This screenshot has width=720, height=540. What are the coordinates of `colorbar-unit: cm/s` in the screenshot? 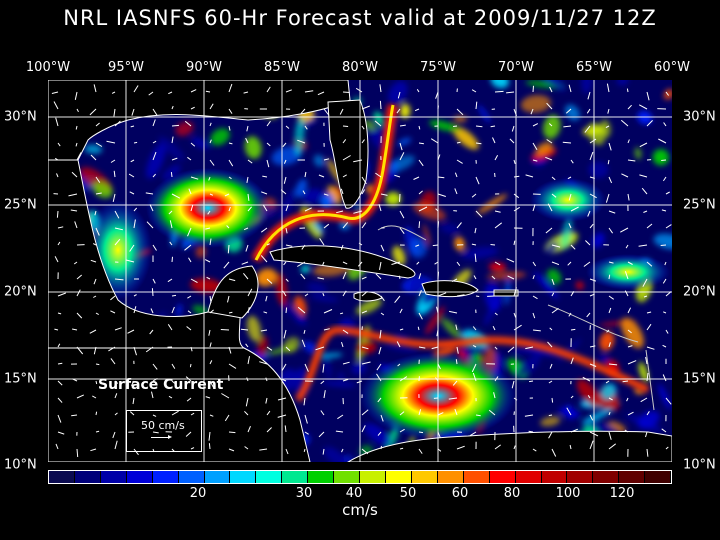 It's located at (360, 510).